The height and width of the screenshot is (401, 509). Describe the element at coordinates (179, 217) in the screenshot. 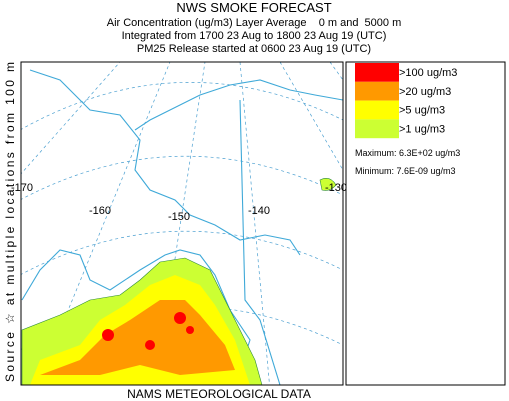

I see `longitude-label: -150` at that location.